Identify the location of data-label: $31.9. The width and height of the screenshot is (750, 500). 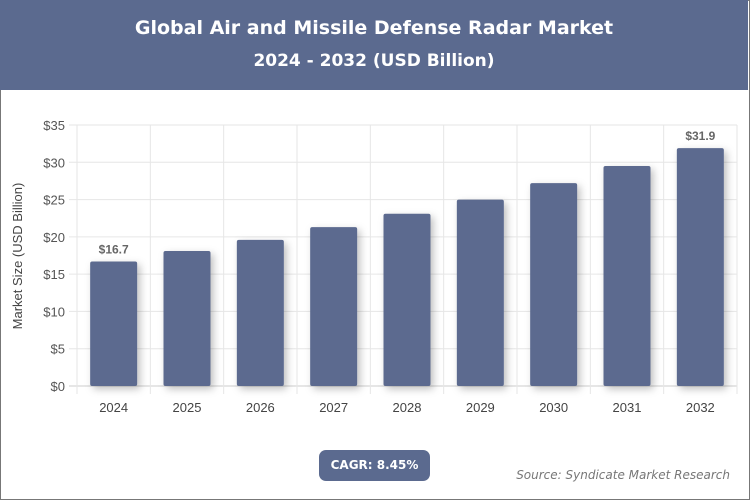
(700, 136).